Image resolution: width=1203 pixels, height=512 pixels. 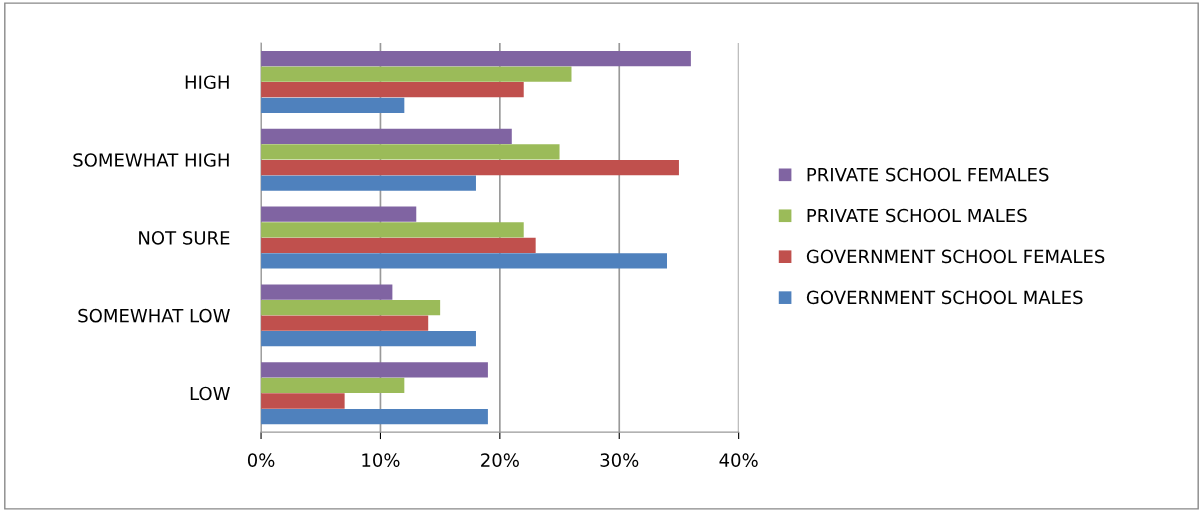 What do you see at coordinates (619, 460) in the screenshot?
I see `x-tick-label: 30%` at bounding box center [619, 460].